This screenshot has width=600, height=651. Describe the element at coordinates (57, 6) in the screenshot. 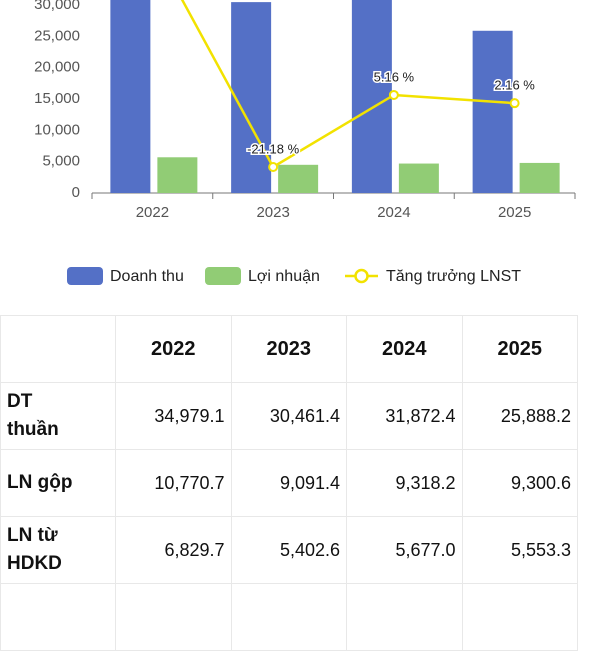

I see `y-tick-label: 30,000` at that location.